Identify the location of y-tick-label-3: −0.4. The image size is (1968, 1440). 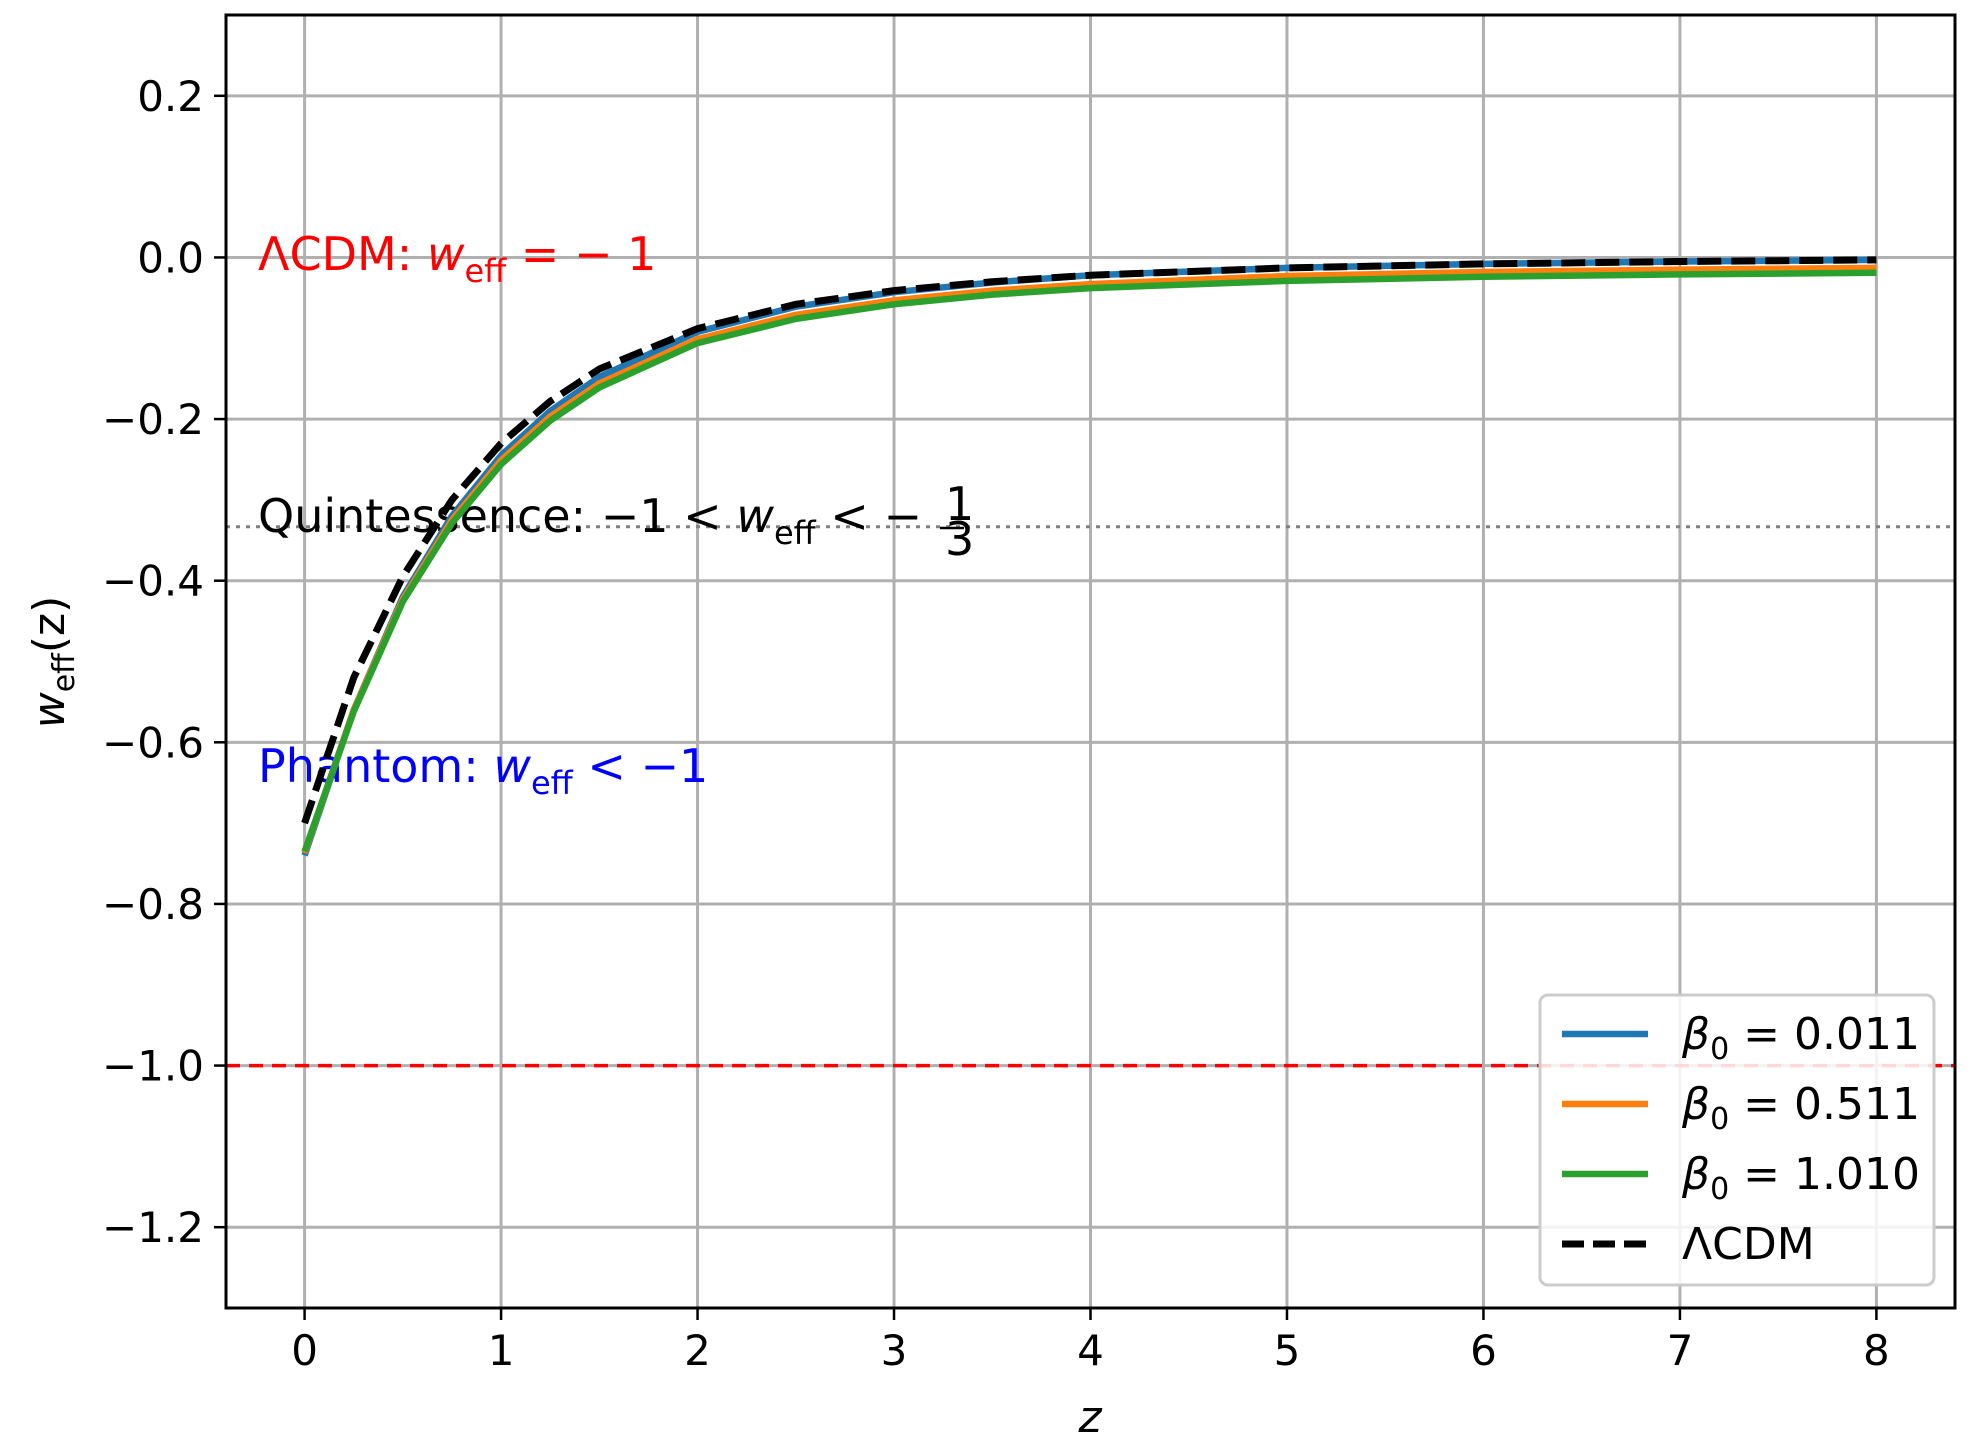
(153, 581).